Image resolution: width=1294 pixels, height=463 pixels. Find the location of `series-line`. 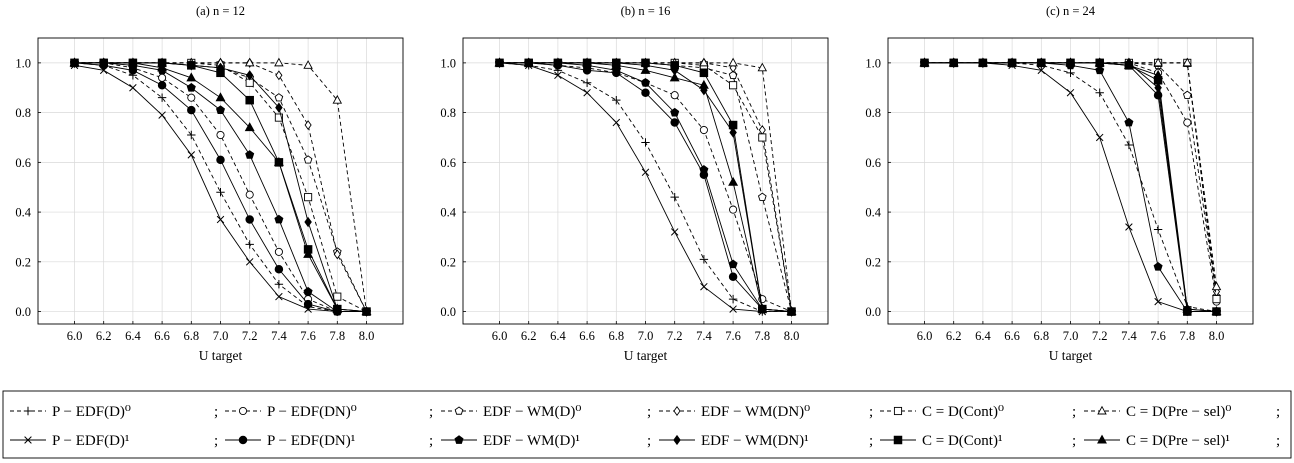

series-line is located at coordinates (645, 187).